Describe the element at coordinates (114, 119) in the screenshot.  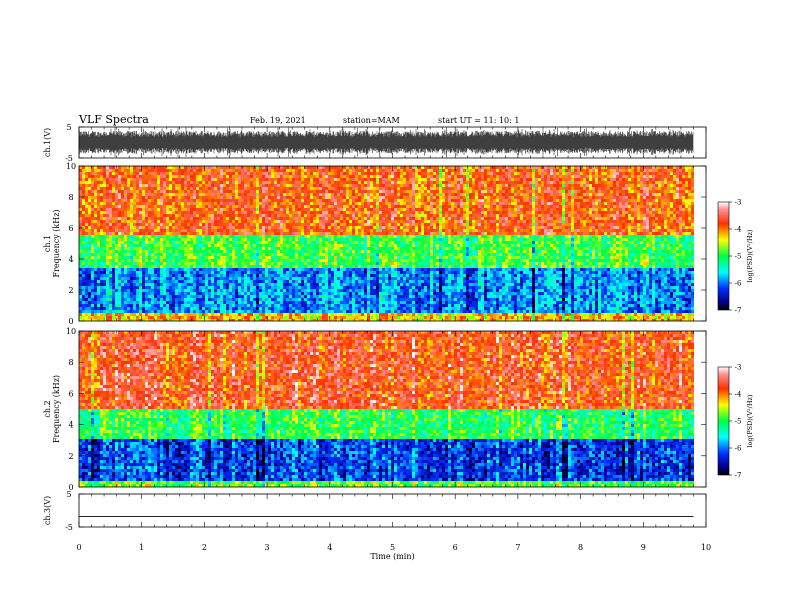
I see `chart-title: VLF Spectra` at that location.